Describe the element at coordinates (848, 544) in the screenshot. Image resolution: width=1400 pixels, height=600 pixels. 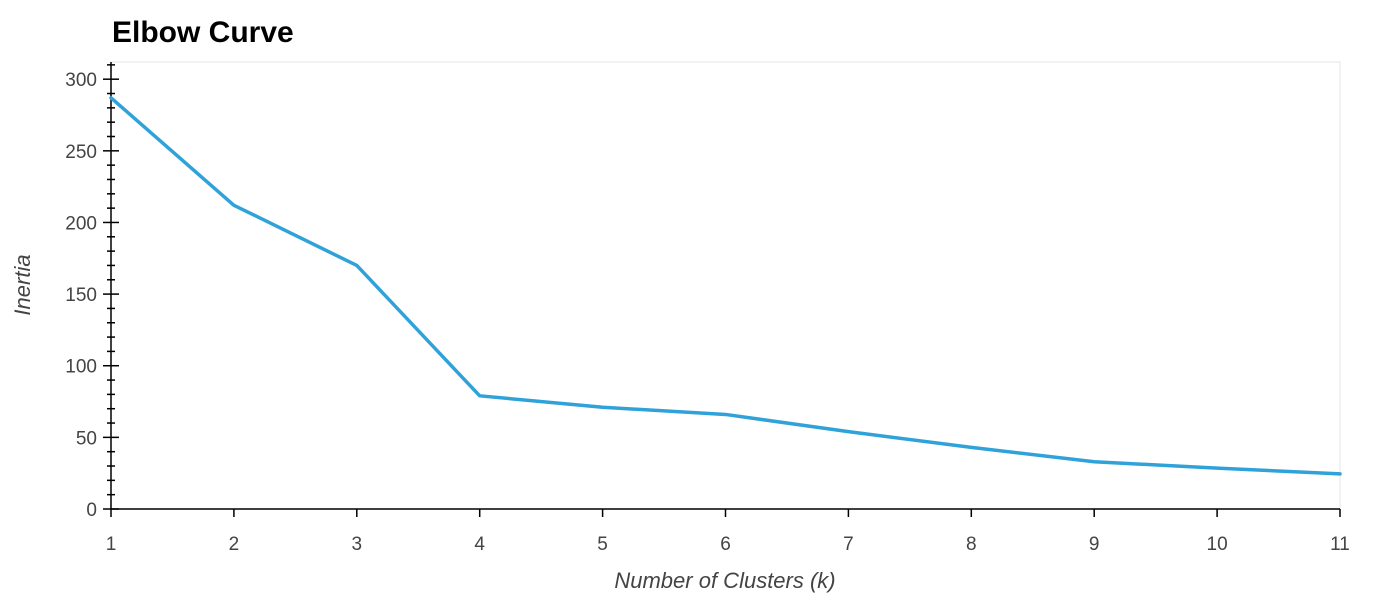
I see `x-tick-label: 7` at that location.